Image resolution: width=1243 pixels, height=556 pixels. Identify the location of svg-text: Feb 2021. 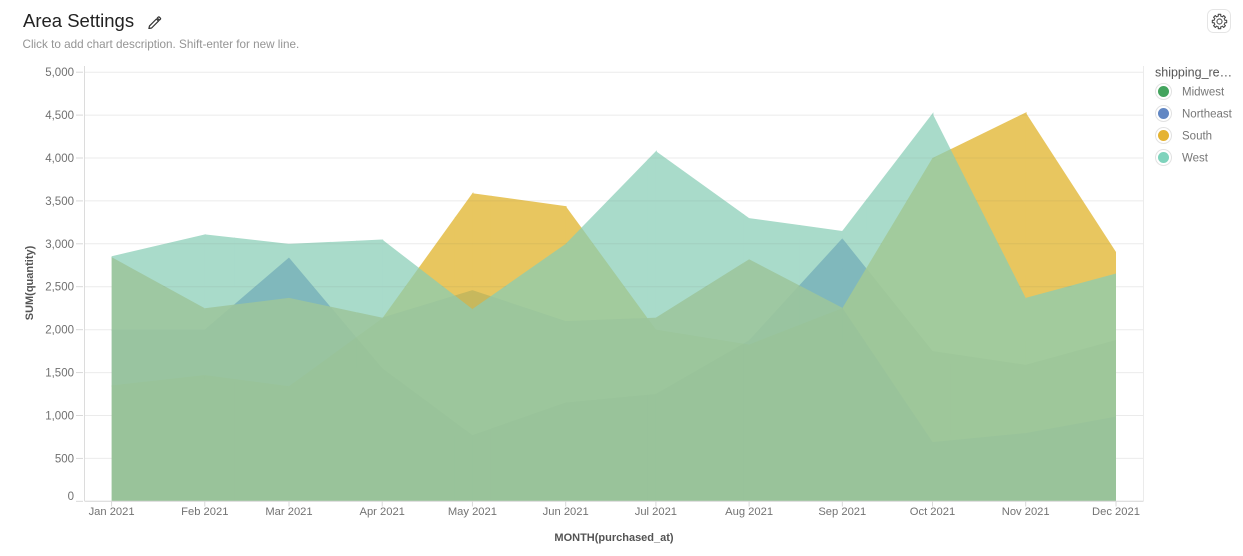
(204, 512).